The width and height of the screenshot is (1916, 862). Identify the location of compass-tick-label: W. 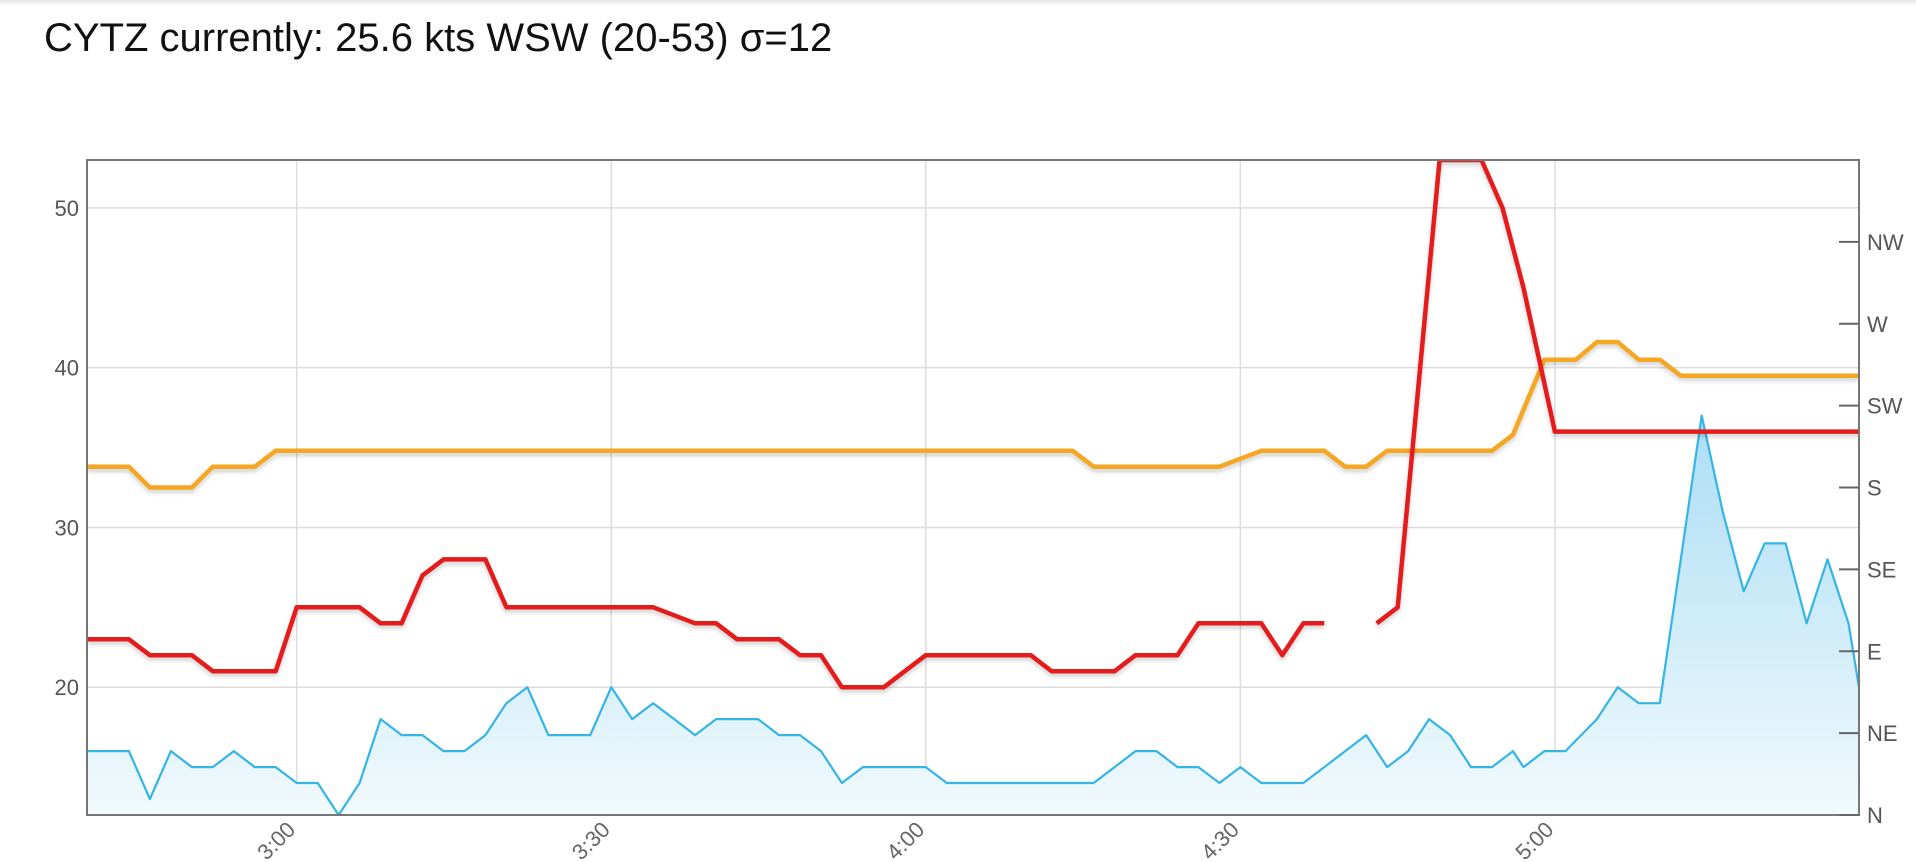
(1877, 324).